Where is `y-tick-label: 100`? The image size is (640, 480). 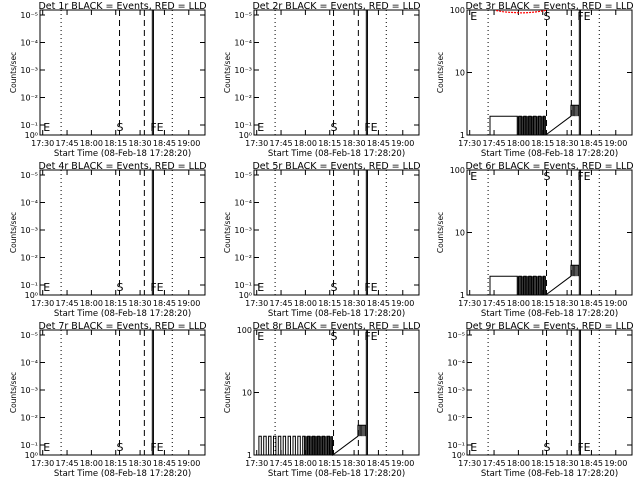 y-tick-label: 100 is located at coordinates (457, 10).